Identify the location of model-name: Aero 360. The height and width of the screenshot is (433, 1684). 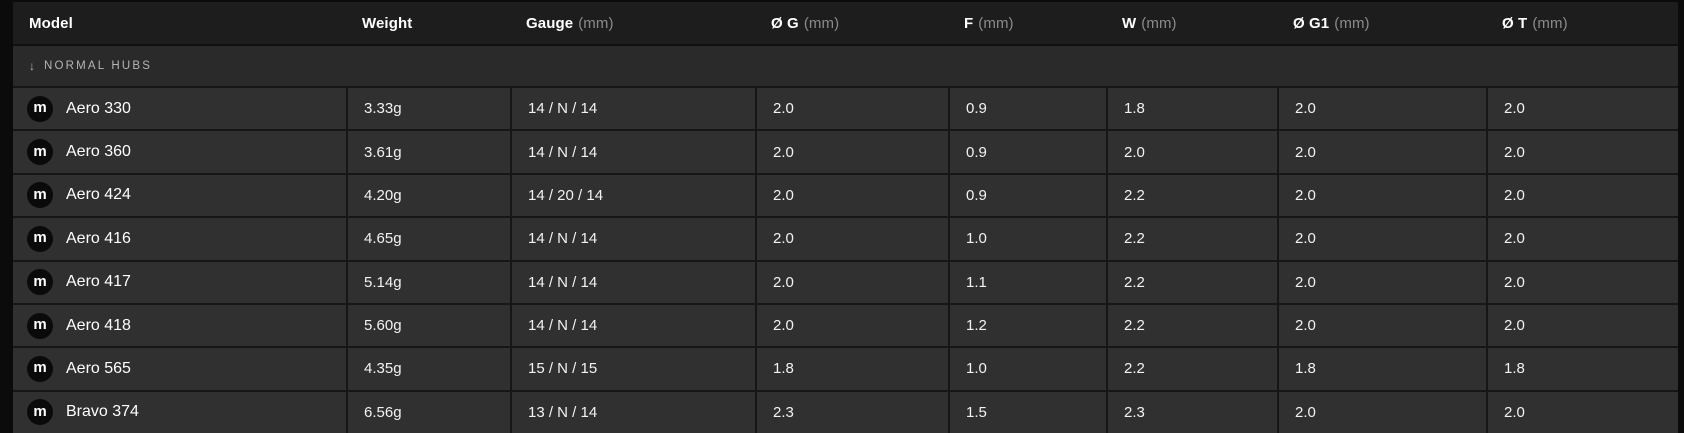
(98, 152).